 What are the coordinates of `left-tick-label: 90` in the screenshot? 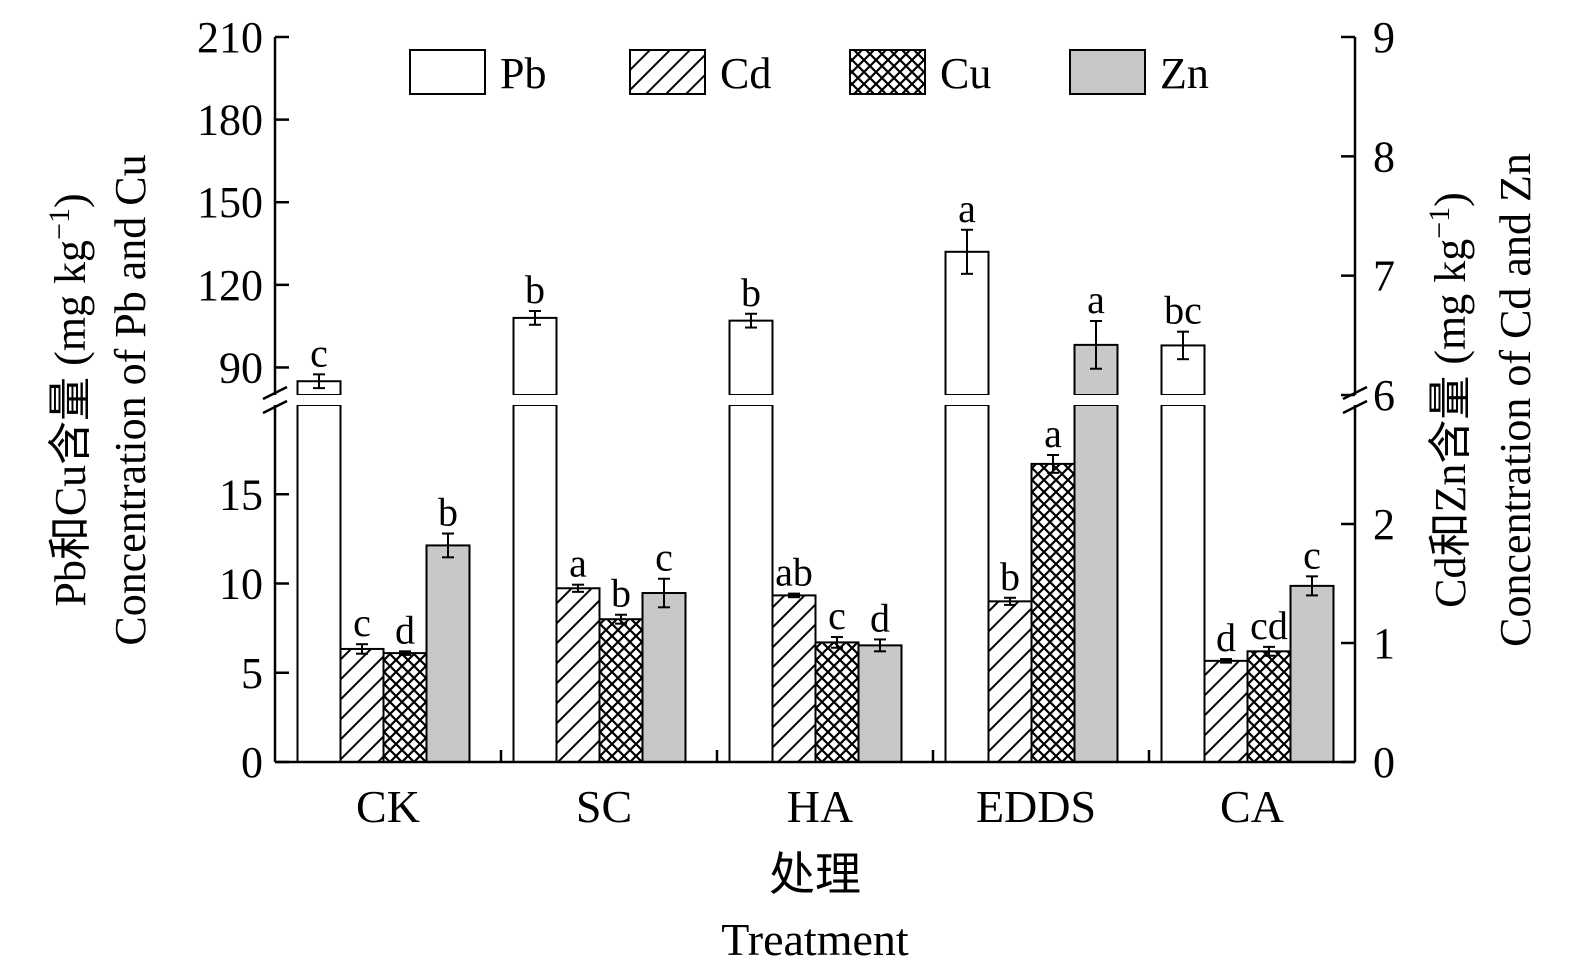 It's located at (241, 367).